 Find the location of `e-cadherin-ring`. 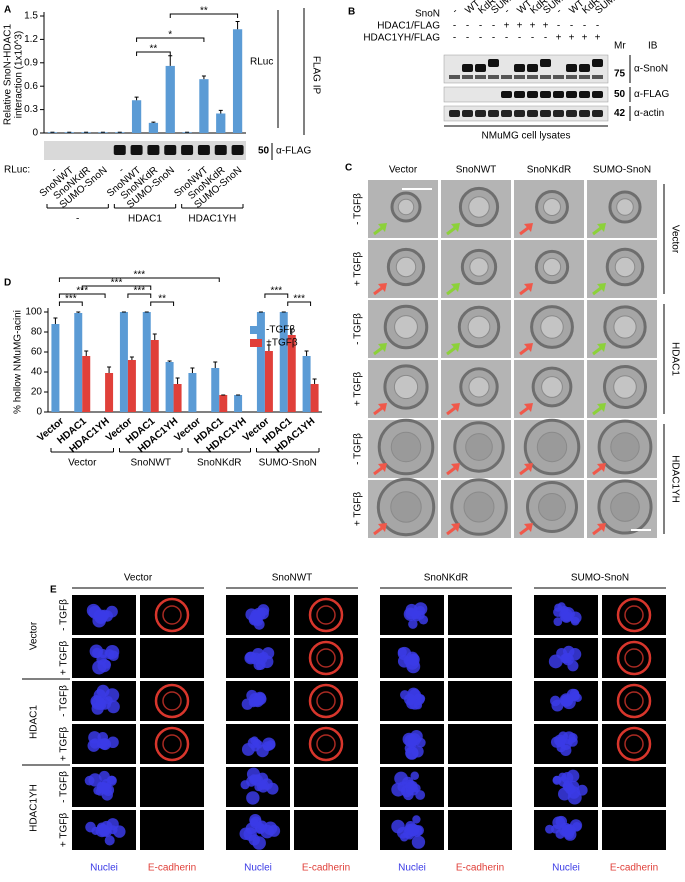

e-cadherin-ring is located at coordinates (634, 615).